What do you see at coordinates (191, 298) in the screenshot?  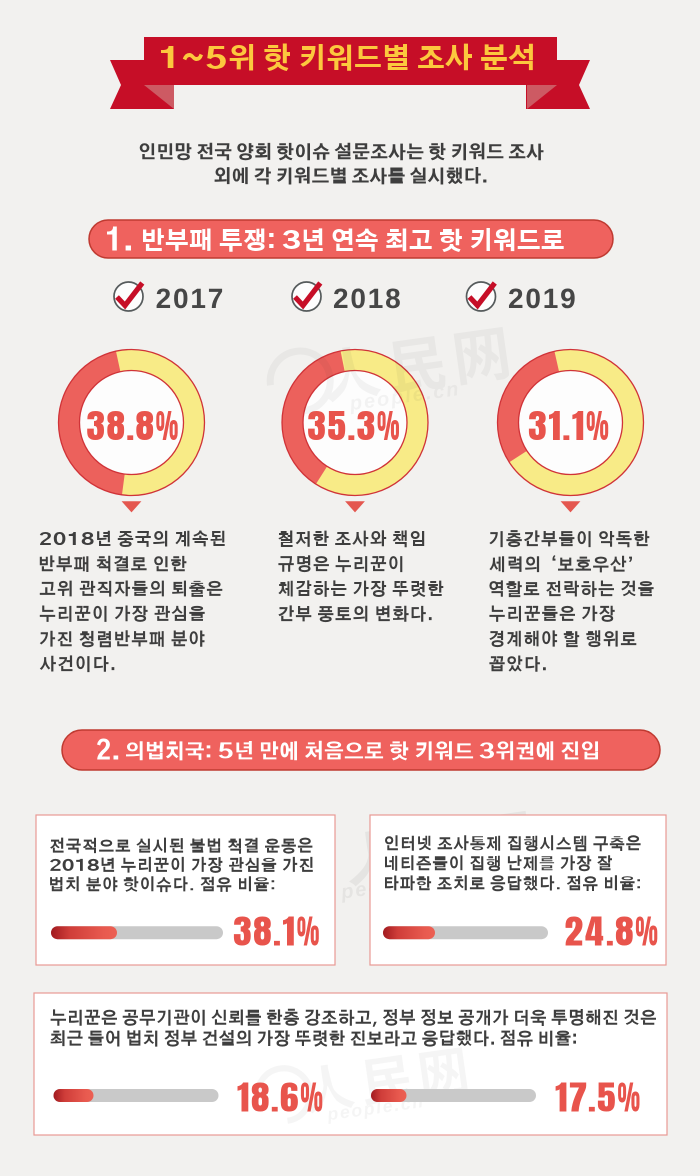 I see `svg-text: 2017` at bounding box center [191, 298].